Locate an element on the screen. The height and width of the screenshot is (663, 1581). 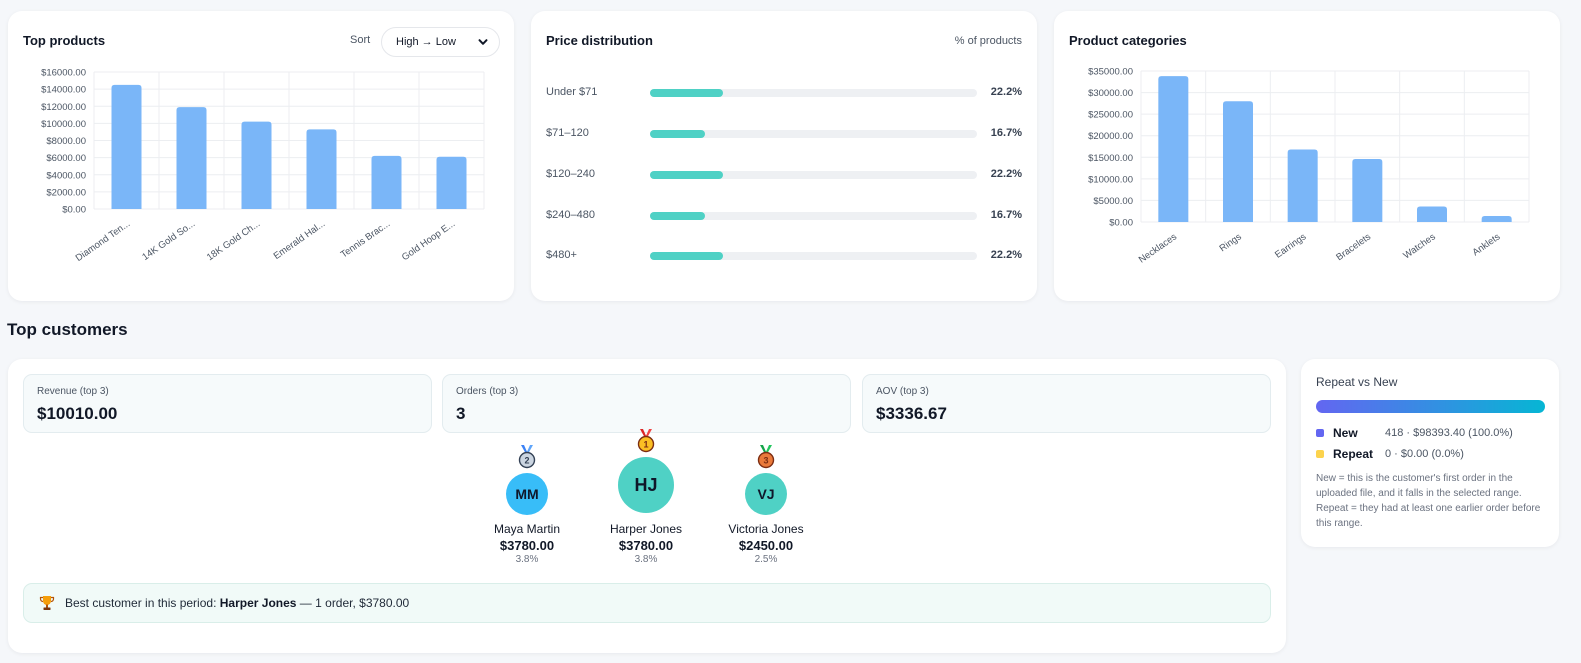
legend-new: New 418 · $98393.40 (100.0%) is located at coordinates (1414, 433).